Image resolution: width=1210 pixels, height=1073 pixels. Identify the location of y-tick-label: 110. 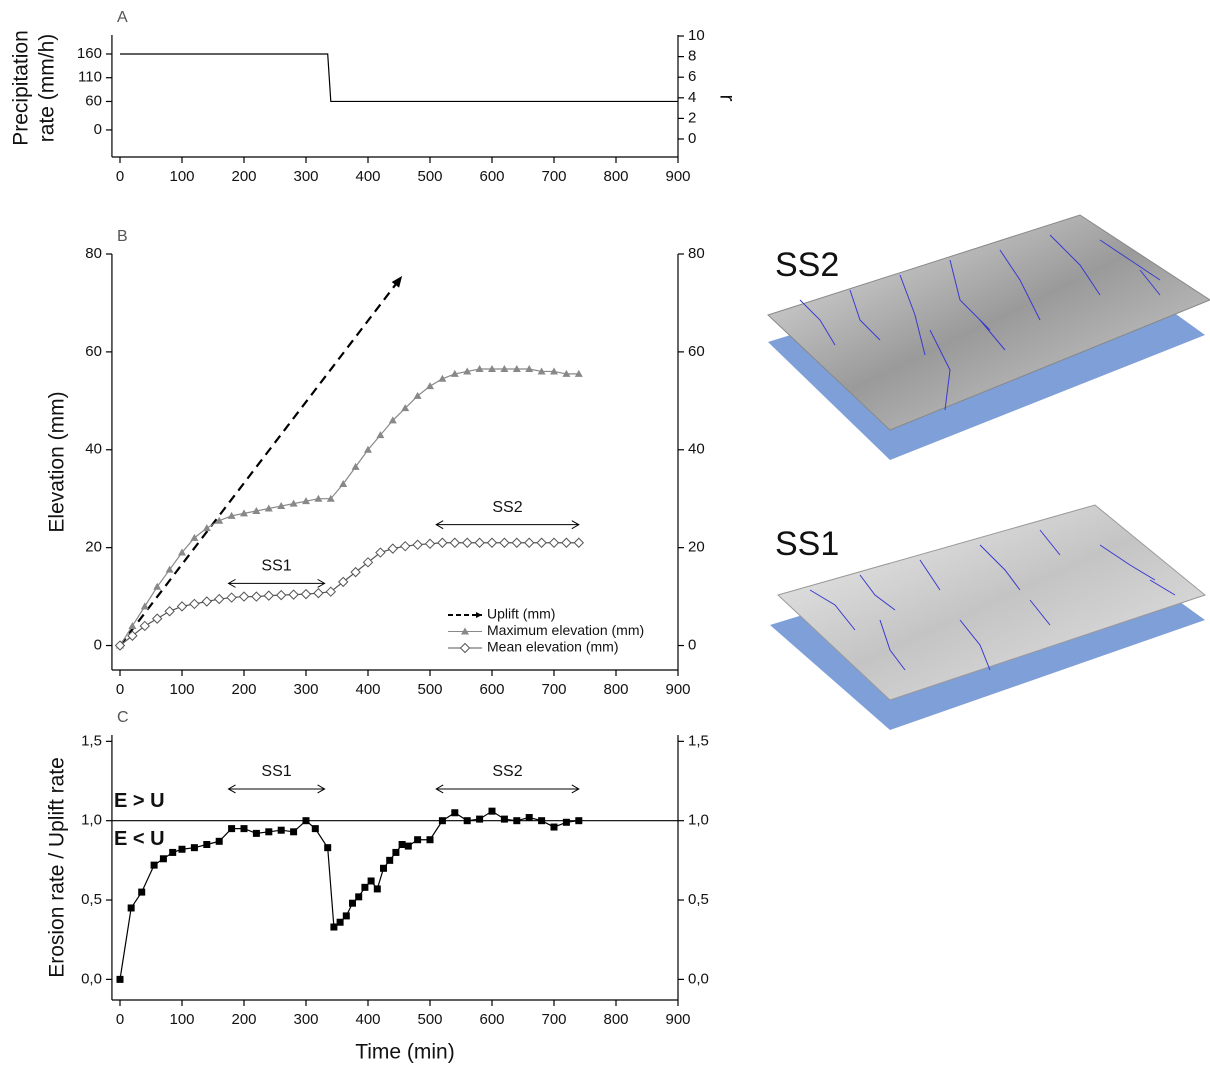
(90, 77).